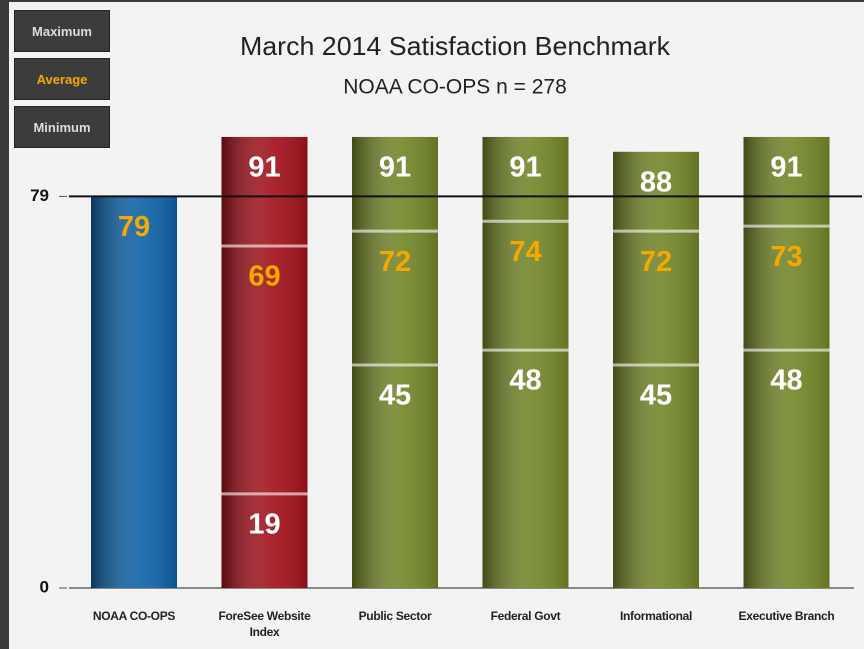 The image size is (864, 649). Describe the element at coordinates (39, 195) in the screenshot. I see `y-tick-label: 79` at that location.